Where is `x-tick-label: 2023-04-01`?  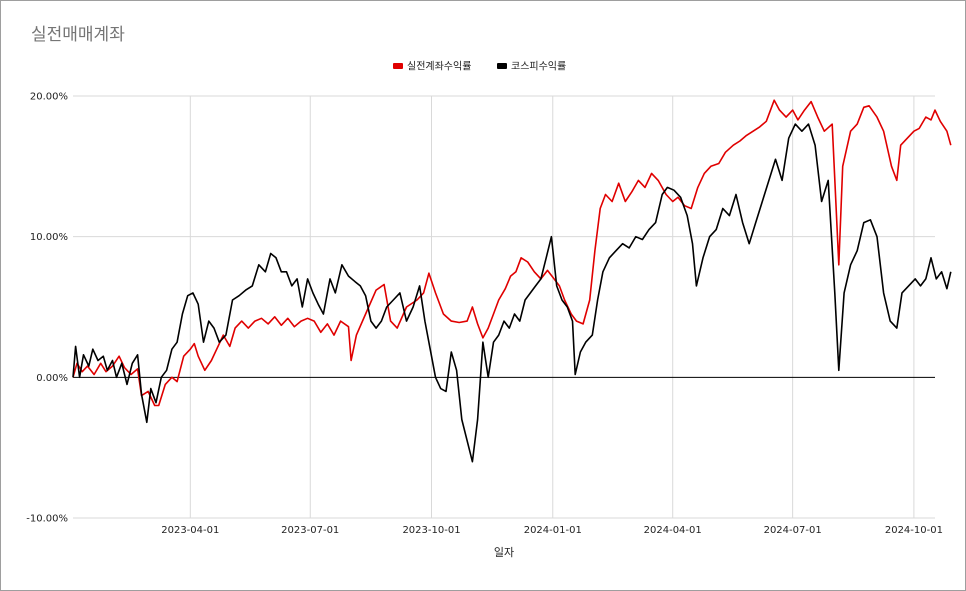 x-tick-label: 2023-04-01 is located at coordinates (190, 530).